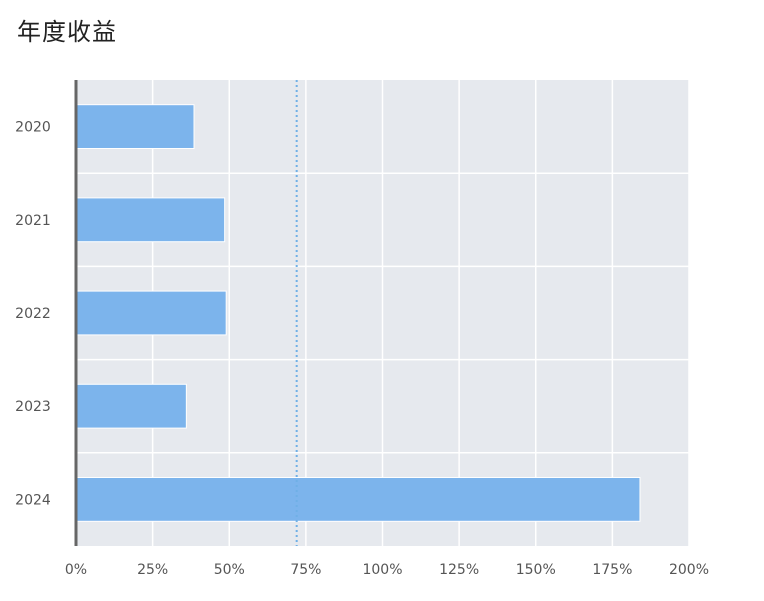  Describe the element at coordinates (33, 128) in the screenshot. I see `y-tick-label: 2020` at that location.